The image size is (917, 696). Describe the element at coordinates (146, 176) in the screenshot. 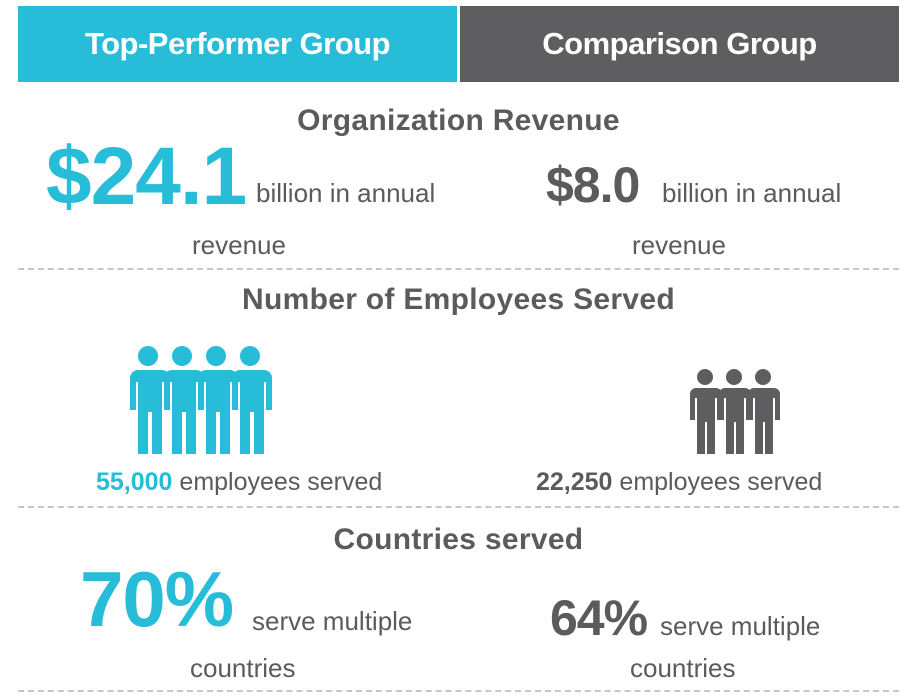

I see `top-revenue-value: $24.1` at that location.